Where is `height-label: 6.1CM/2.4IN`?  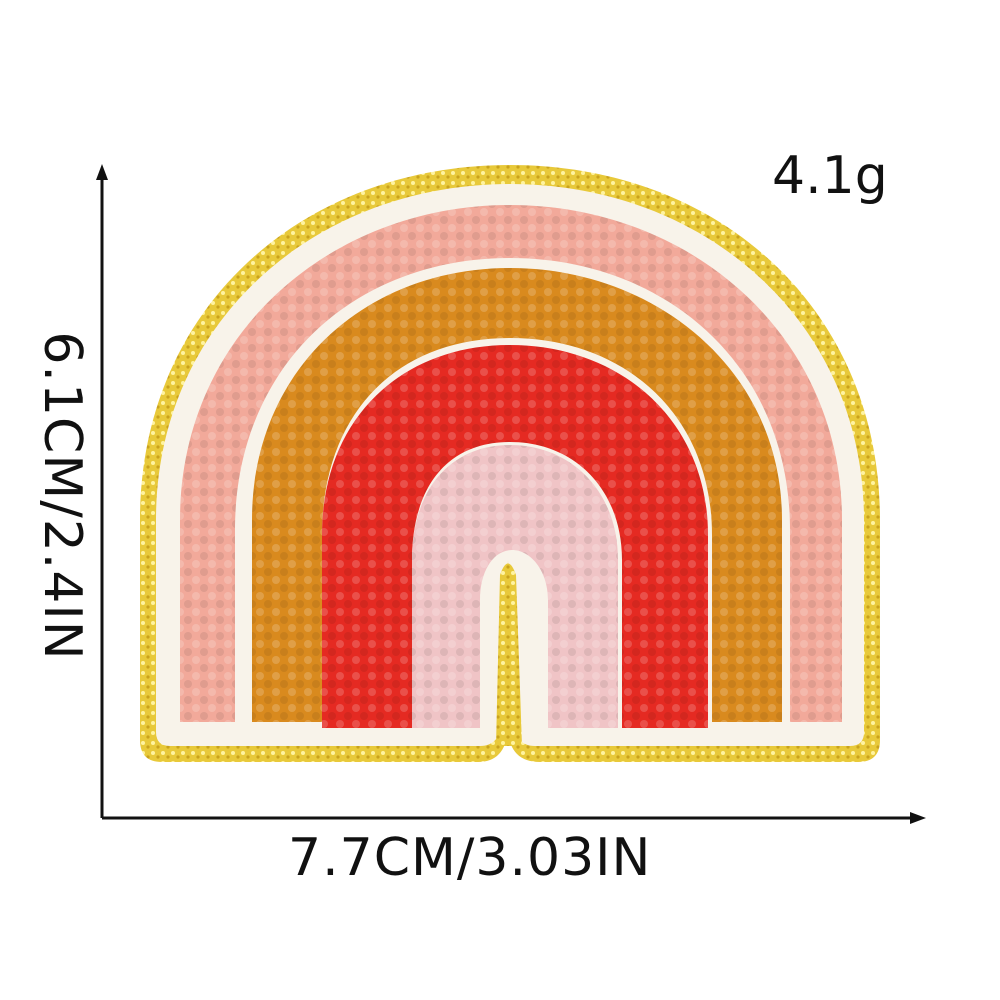 height-label: 6.1CM/2.4IN is located at coordinates (62, 496).